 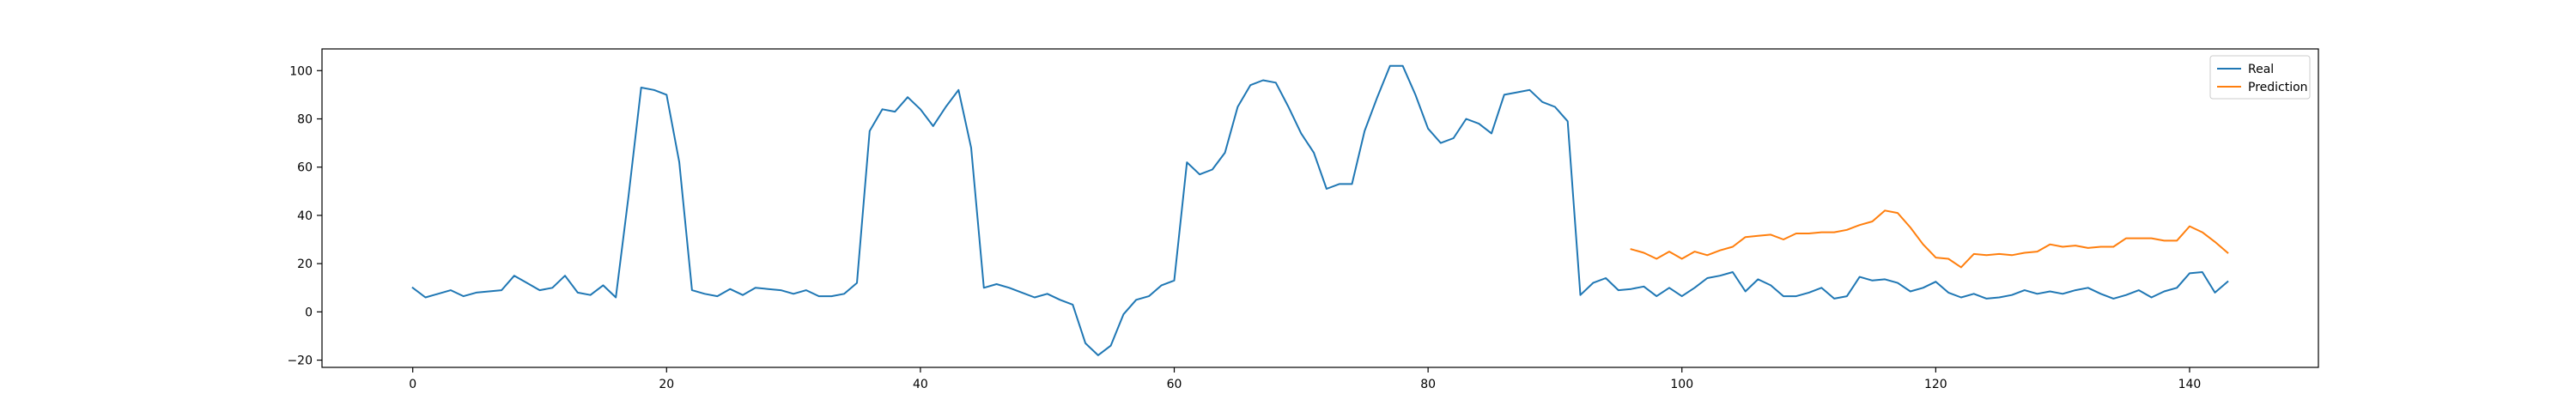 I want to click on series-line-prediction, so click(x=1930, y=239).